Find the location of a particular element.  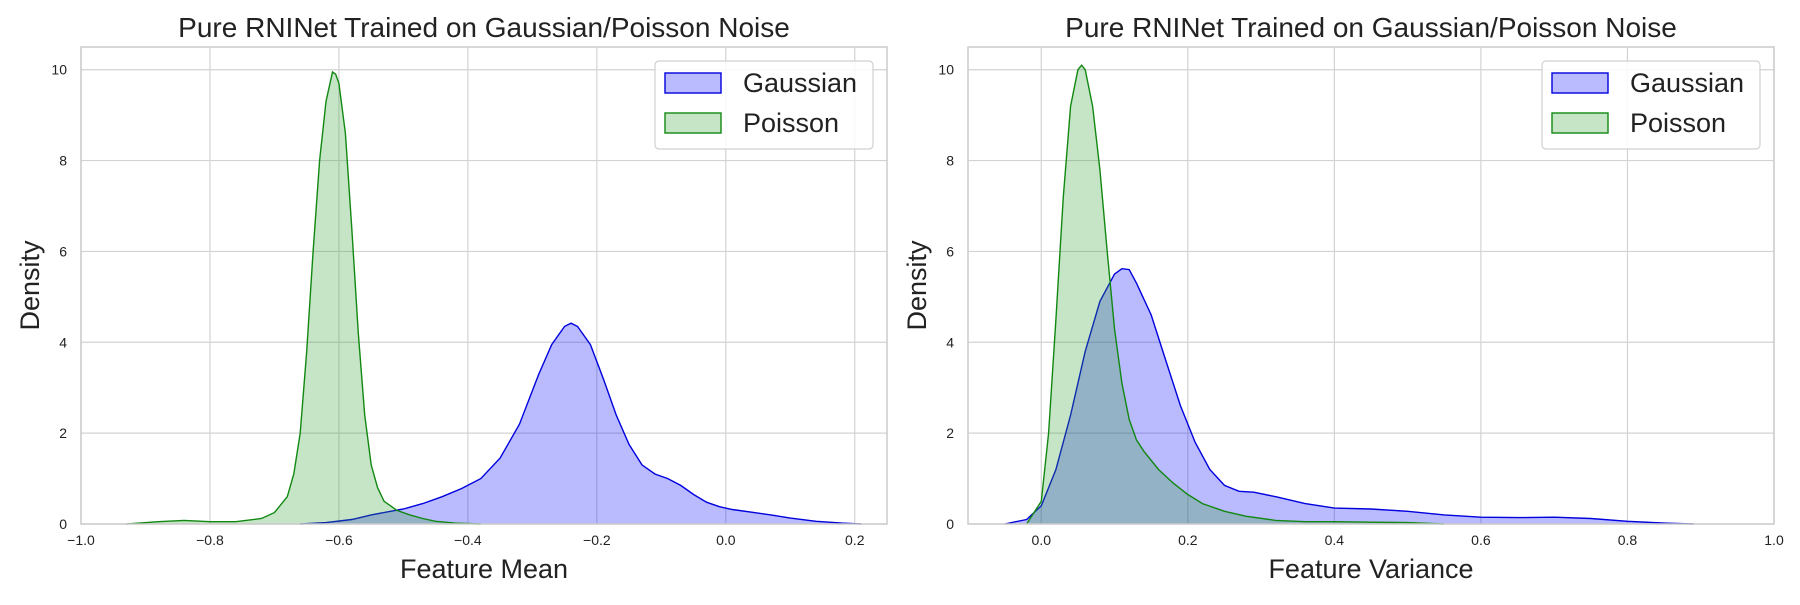

x-tick-label: −0.6 is located at coordinates (339, 540).